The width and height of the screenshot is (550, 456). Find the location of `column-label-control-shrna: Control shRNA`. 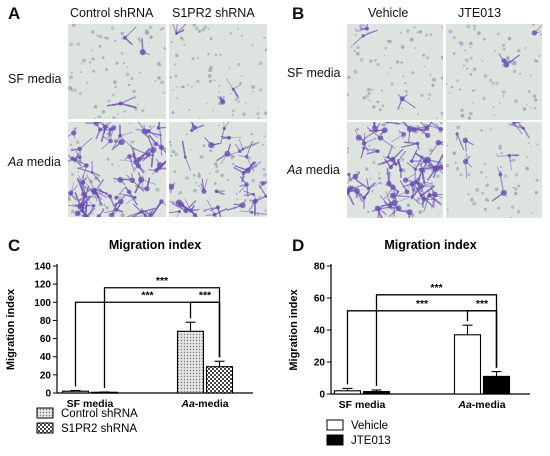

column-label-control-shrna: Control shRNA is located at coordinates (112, 13).